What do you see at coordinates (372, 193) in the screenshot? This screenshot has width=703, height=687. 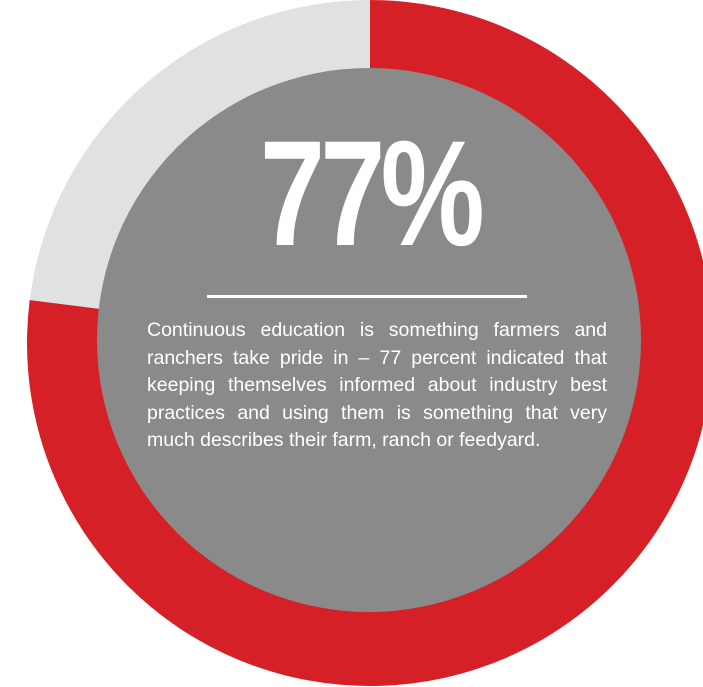 I see `headline-value: 77%` at bounding box center [372, 193].